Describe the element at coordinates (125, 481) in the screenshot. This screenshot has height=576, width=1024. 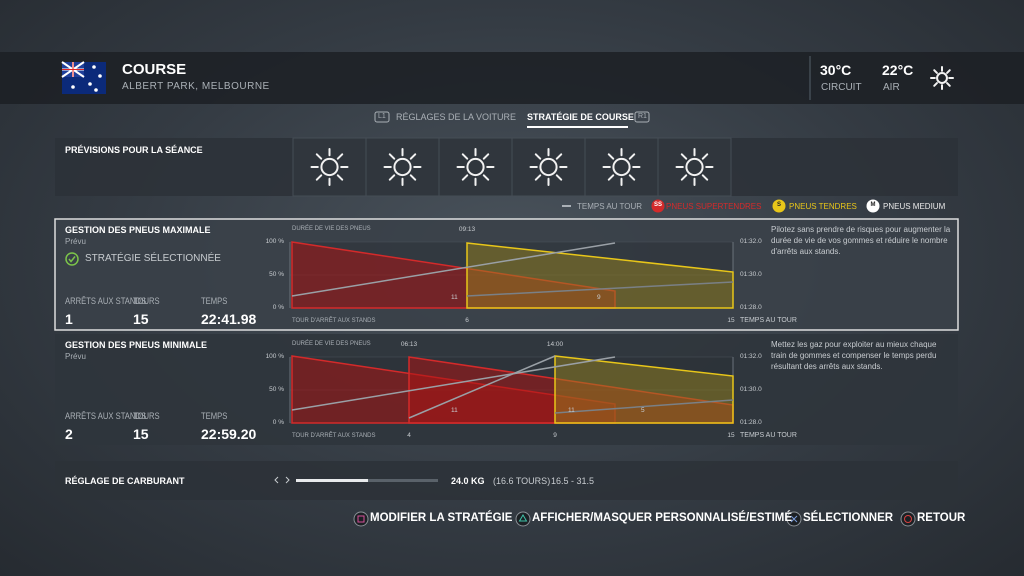
I see `fuel-label: RÉGLAGE DE CARBURANT` at that location.